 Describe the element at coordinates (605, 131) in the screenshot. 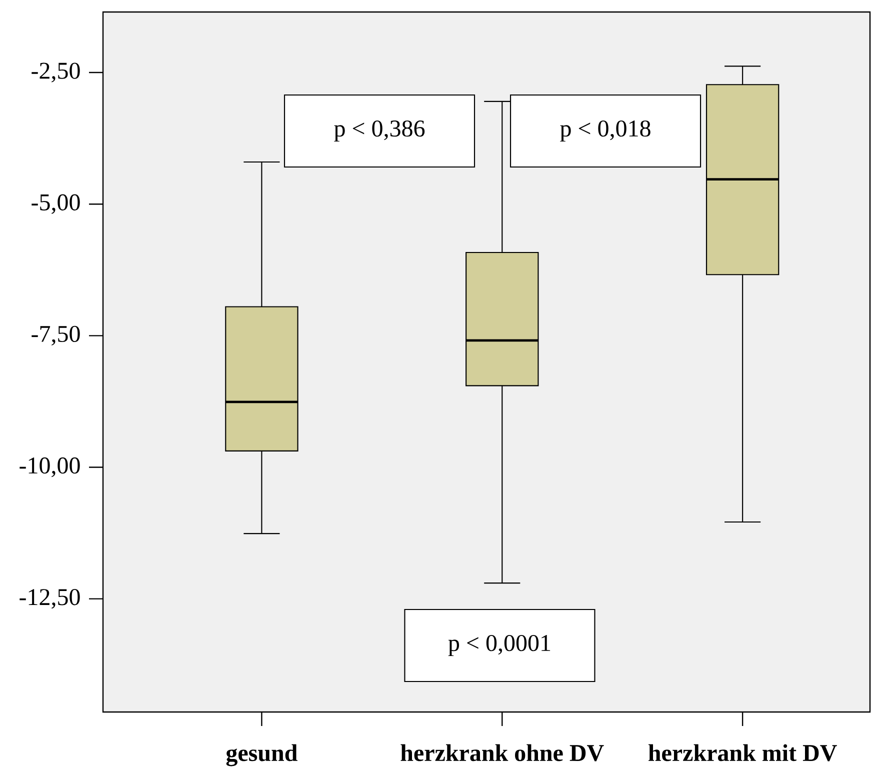

I see `annotation: p < 0,018` at that location.